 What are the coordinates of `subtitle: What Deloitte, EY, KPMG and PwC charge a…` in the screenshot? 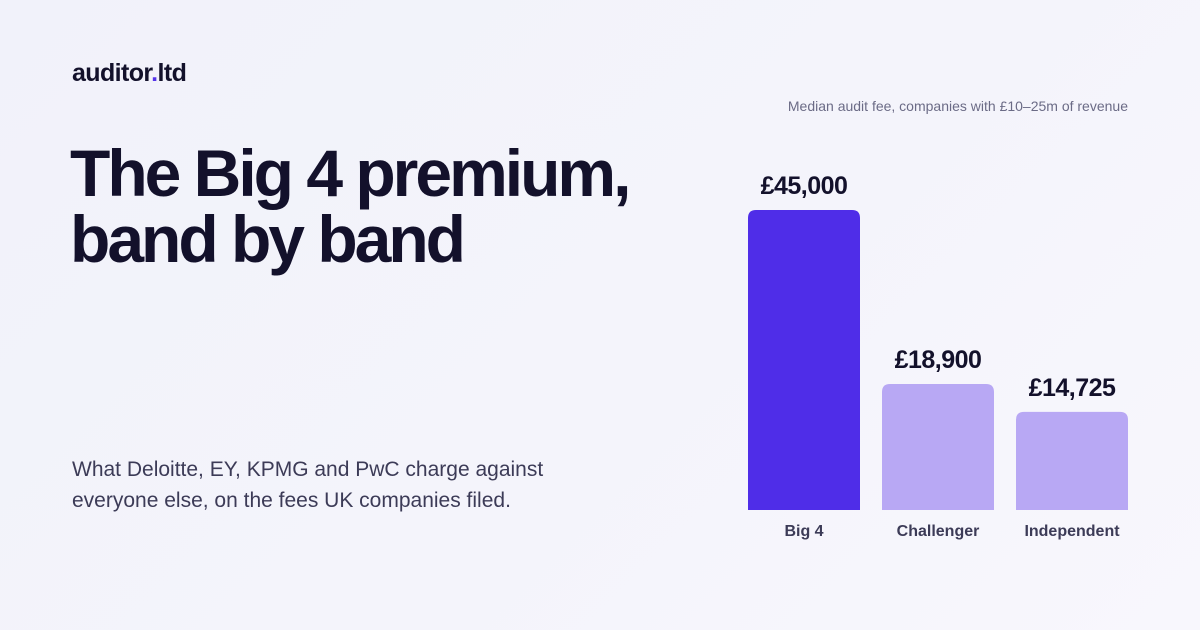 It's located at (308, 485).